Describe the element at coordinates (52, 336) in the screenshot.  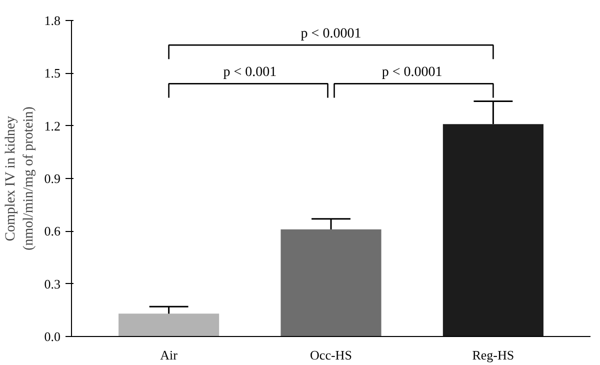
I see `y-tick-label: 0.0` at that location.